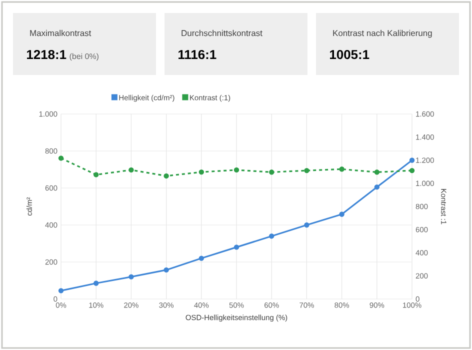  Describe the element at coordinates (61, 33) in the screenshot. I see `text: Maximalkontrast` at that location.